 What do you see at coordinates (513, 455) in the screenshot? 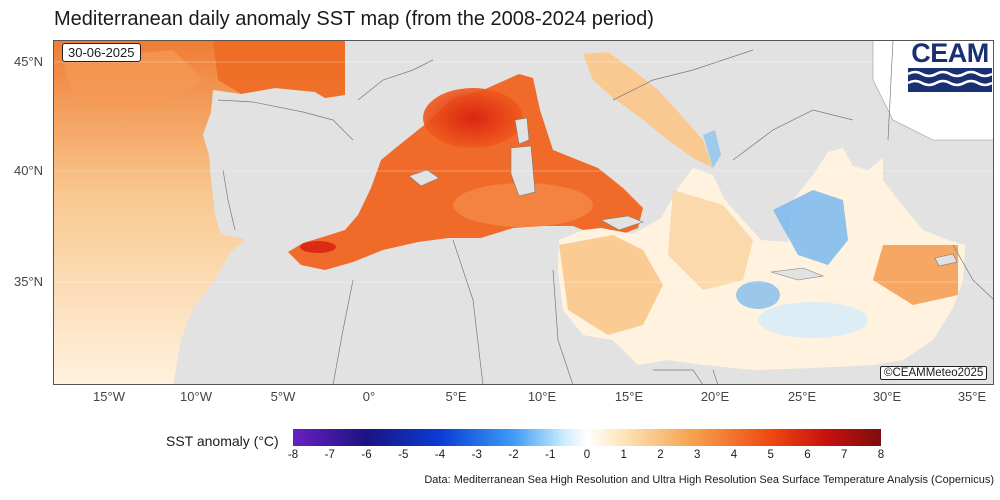
I see `color-scale-tick: -2` at bounding box center [513, 455].